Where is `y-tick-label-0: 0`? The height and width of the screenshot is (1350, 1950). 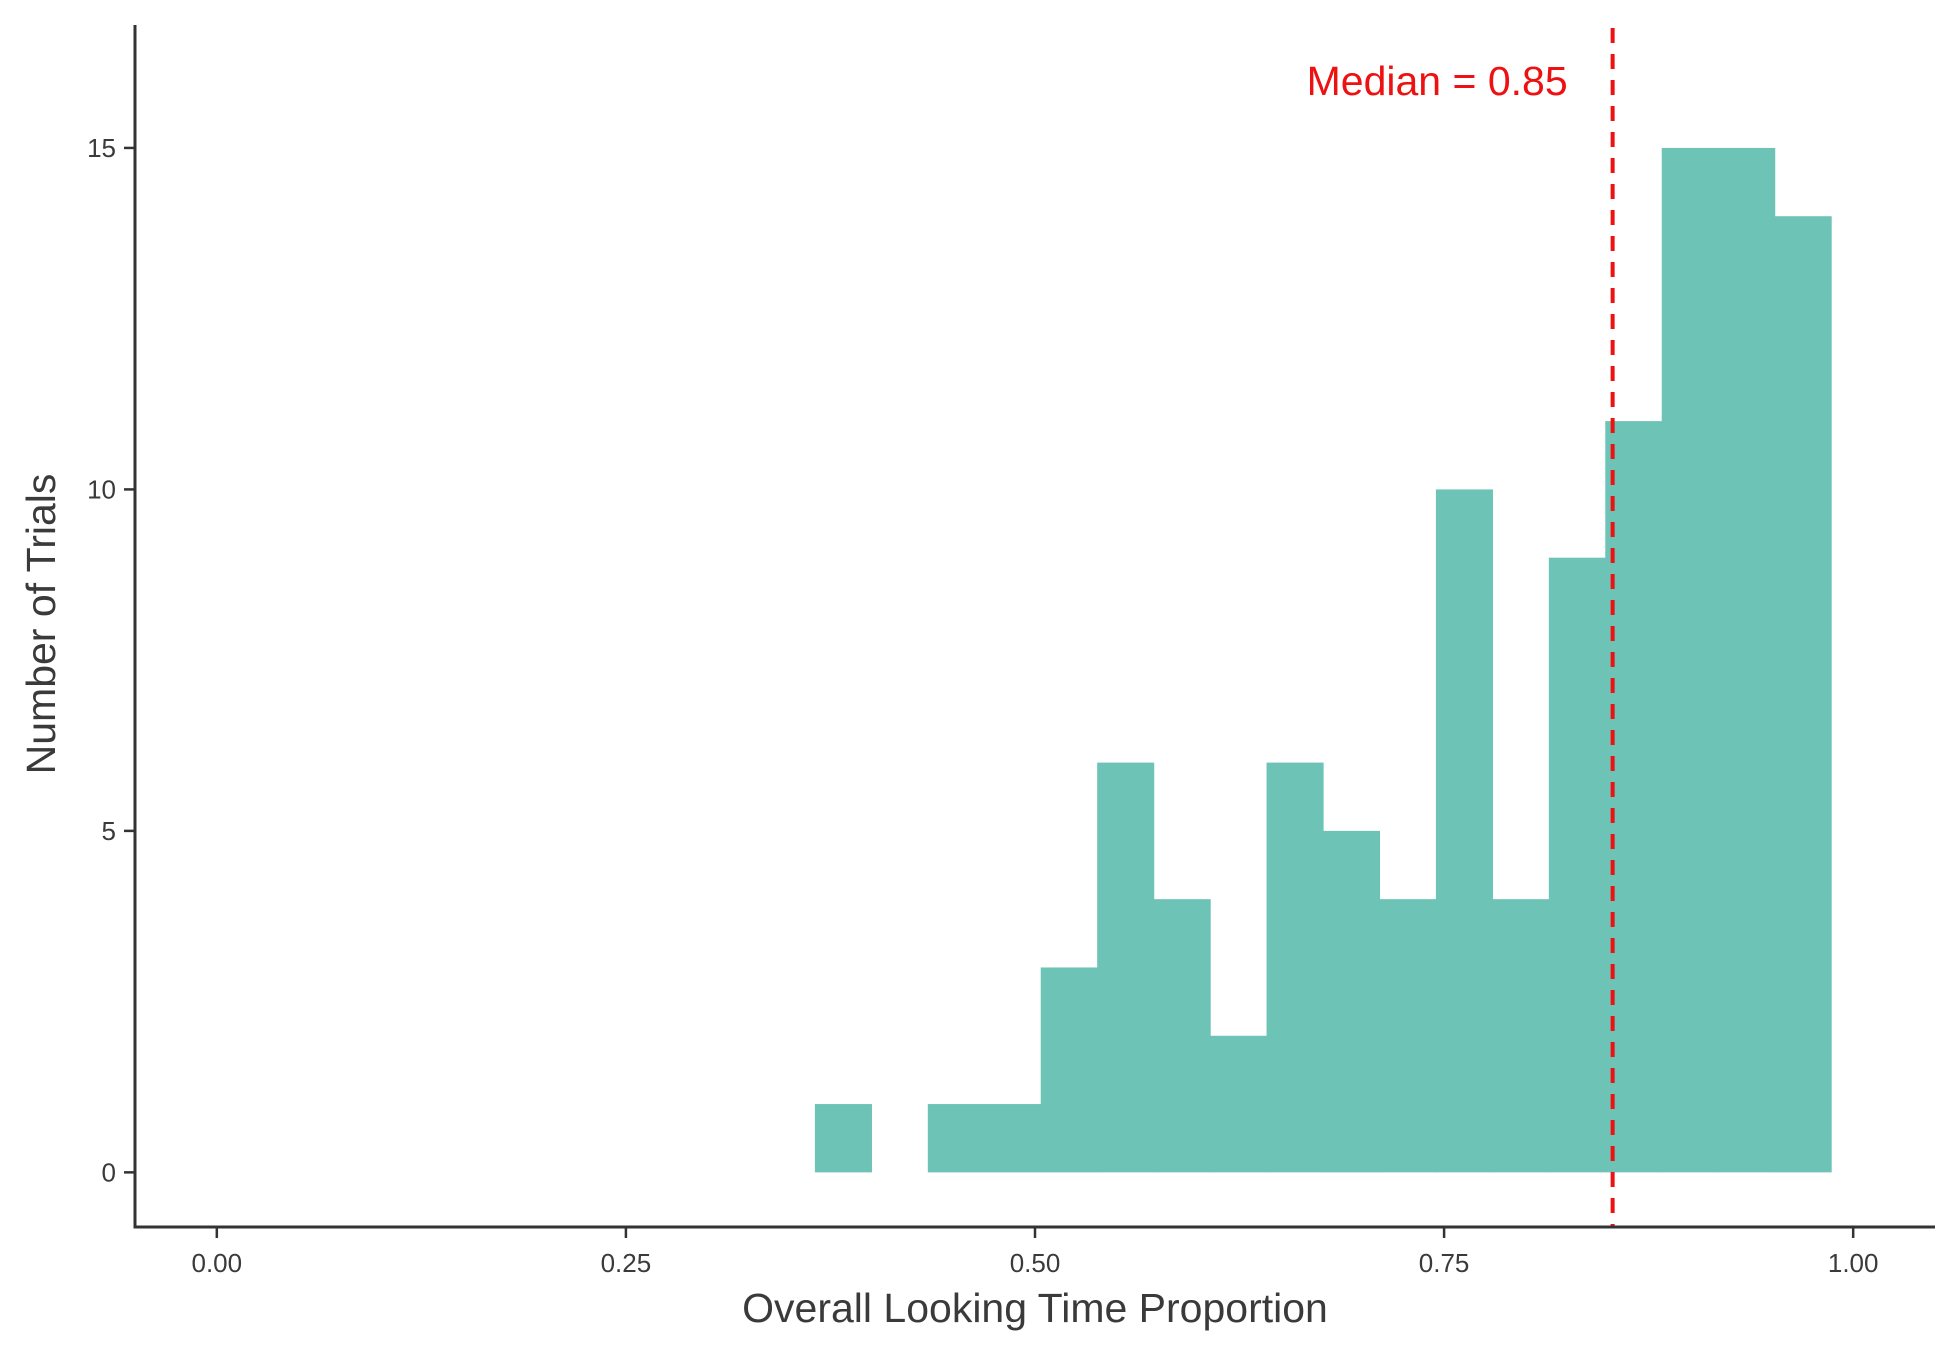 y-tick-label-0: 0 is located at coordinates (109, 1172).